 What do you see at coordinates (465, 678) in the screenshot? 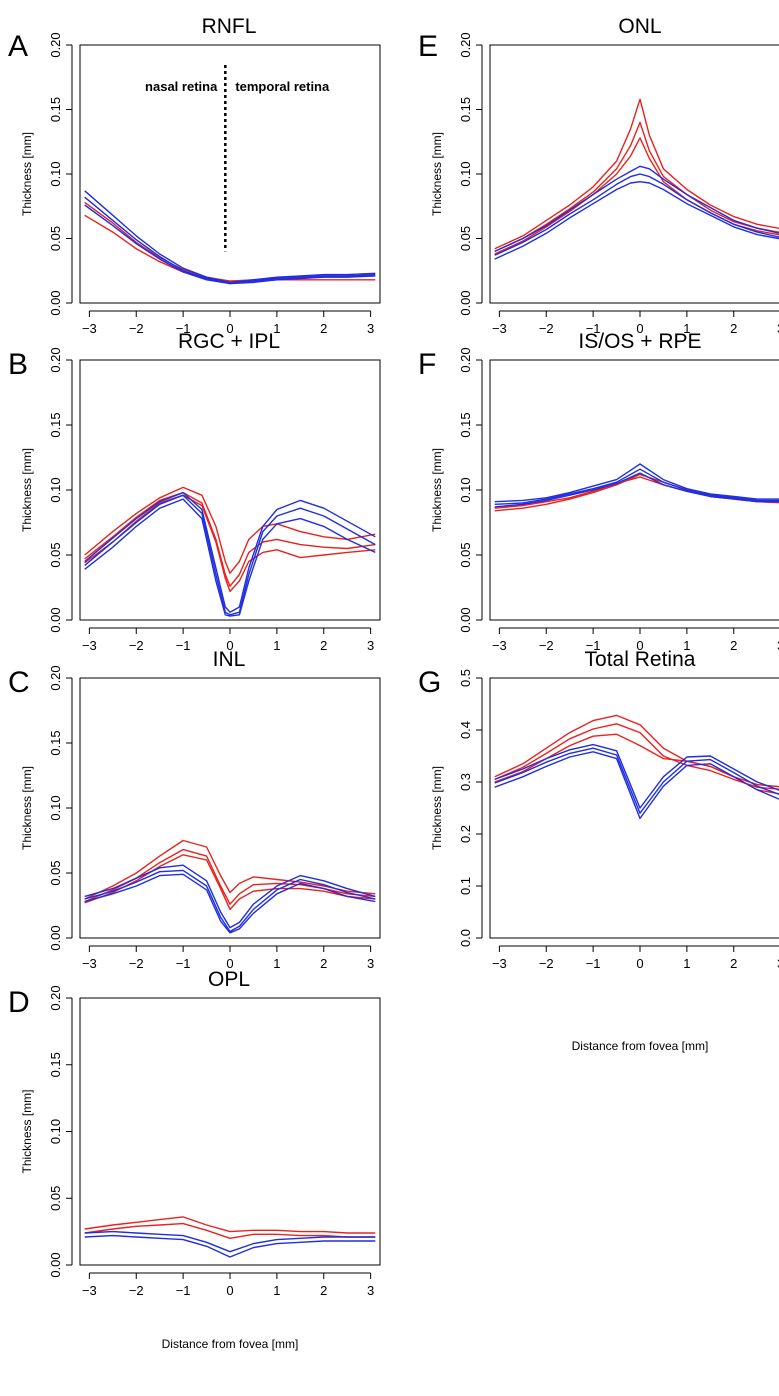
I see `y-tick-label: 0.5` at bounding box center [465, 678].